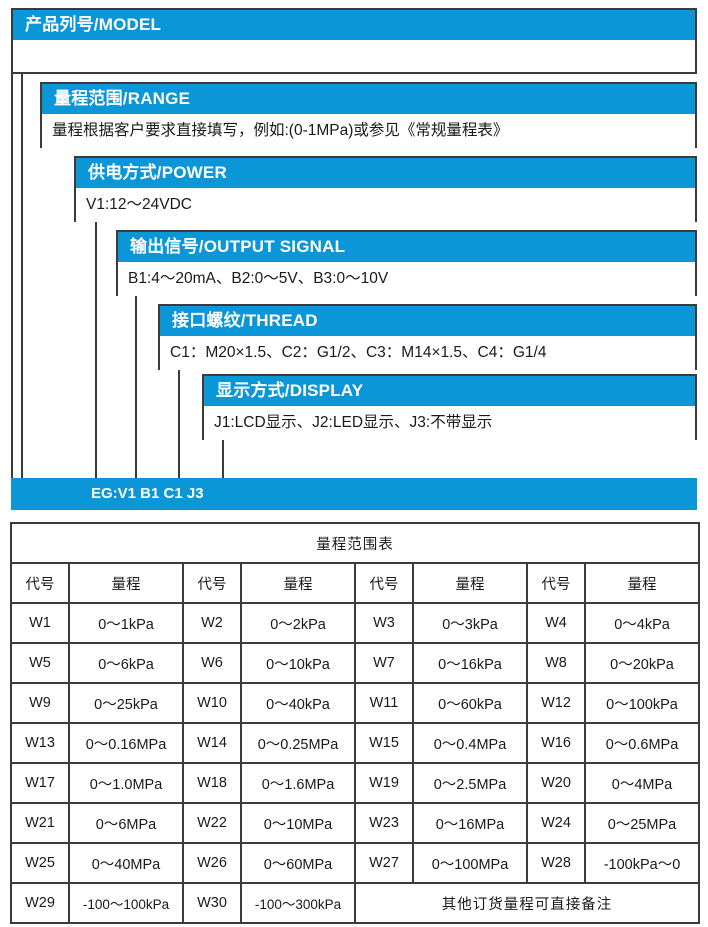 This screenshot has width=708, height=927. What do you see at coordinates (470, 663) in the screenshot?
I see `cell-range: 0～16kPa` at bounding box center [470, 663].